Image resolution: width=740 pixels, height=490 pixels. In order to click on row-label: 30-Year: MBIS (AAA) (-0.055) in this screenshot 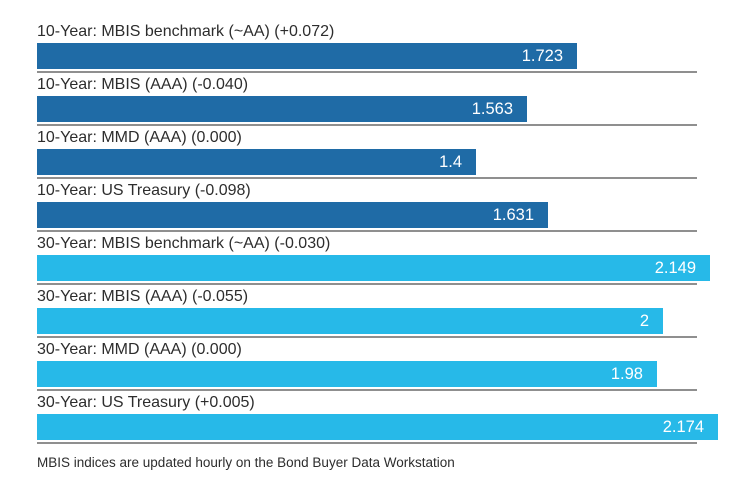, I will do `click(143, 296)`.